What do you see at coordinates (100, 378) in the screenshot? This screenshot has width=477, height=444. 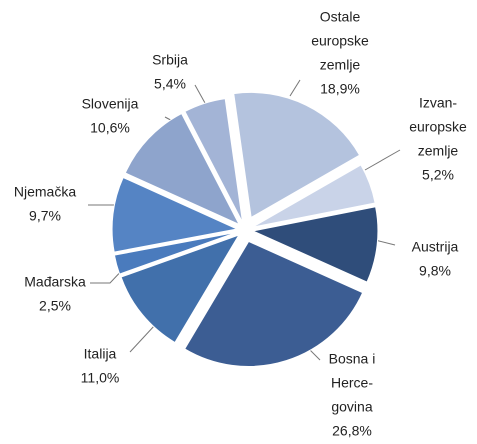 I see `value-label: 11,0%` at bounding box center [100, 378].